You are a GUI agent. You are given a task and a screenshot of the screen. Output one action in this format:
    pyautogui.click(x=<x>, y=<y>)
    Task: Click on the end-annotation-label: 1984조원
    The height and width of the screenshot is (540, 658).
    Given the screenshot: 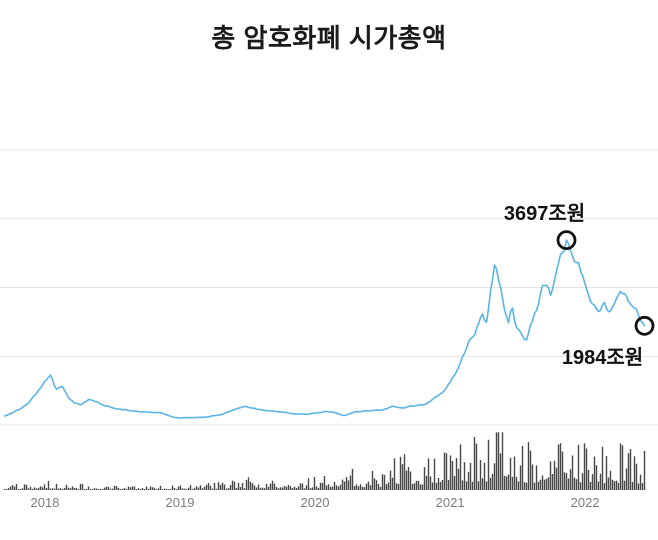 What is the action you would take?
    pyautogui.click(x=602, y=357)
    